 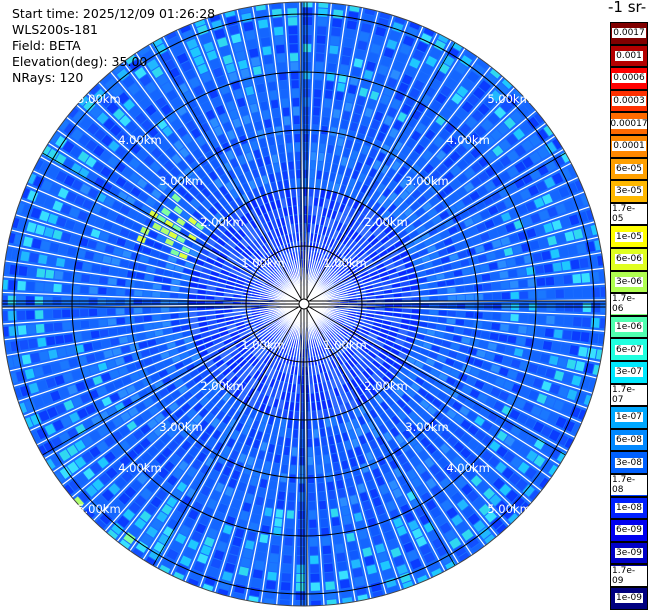 I want to click on range-ring-label: 1.00km, so click(x=344, y=263).